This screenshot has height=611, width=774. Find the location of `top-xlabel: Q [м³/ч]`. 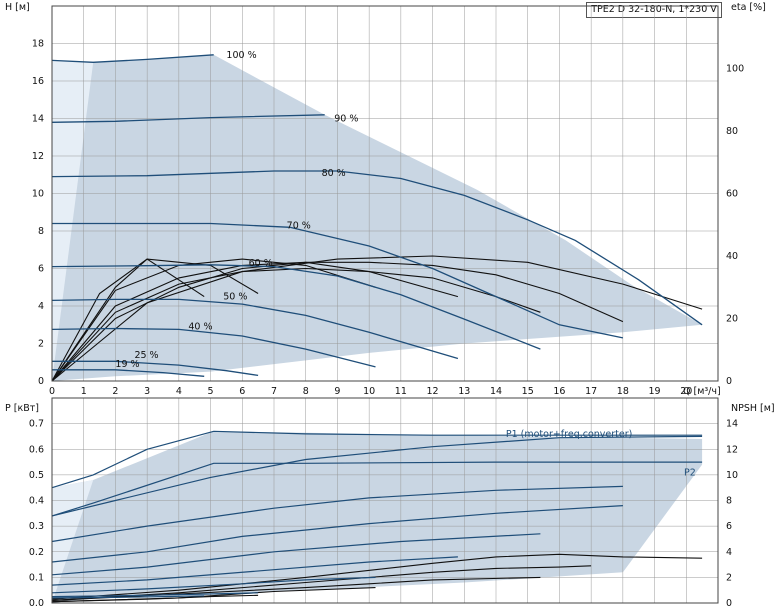

top-xlabel: Q [м³/ч] is located at coordinates (702, 391).